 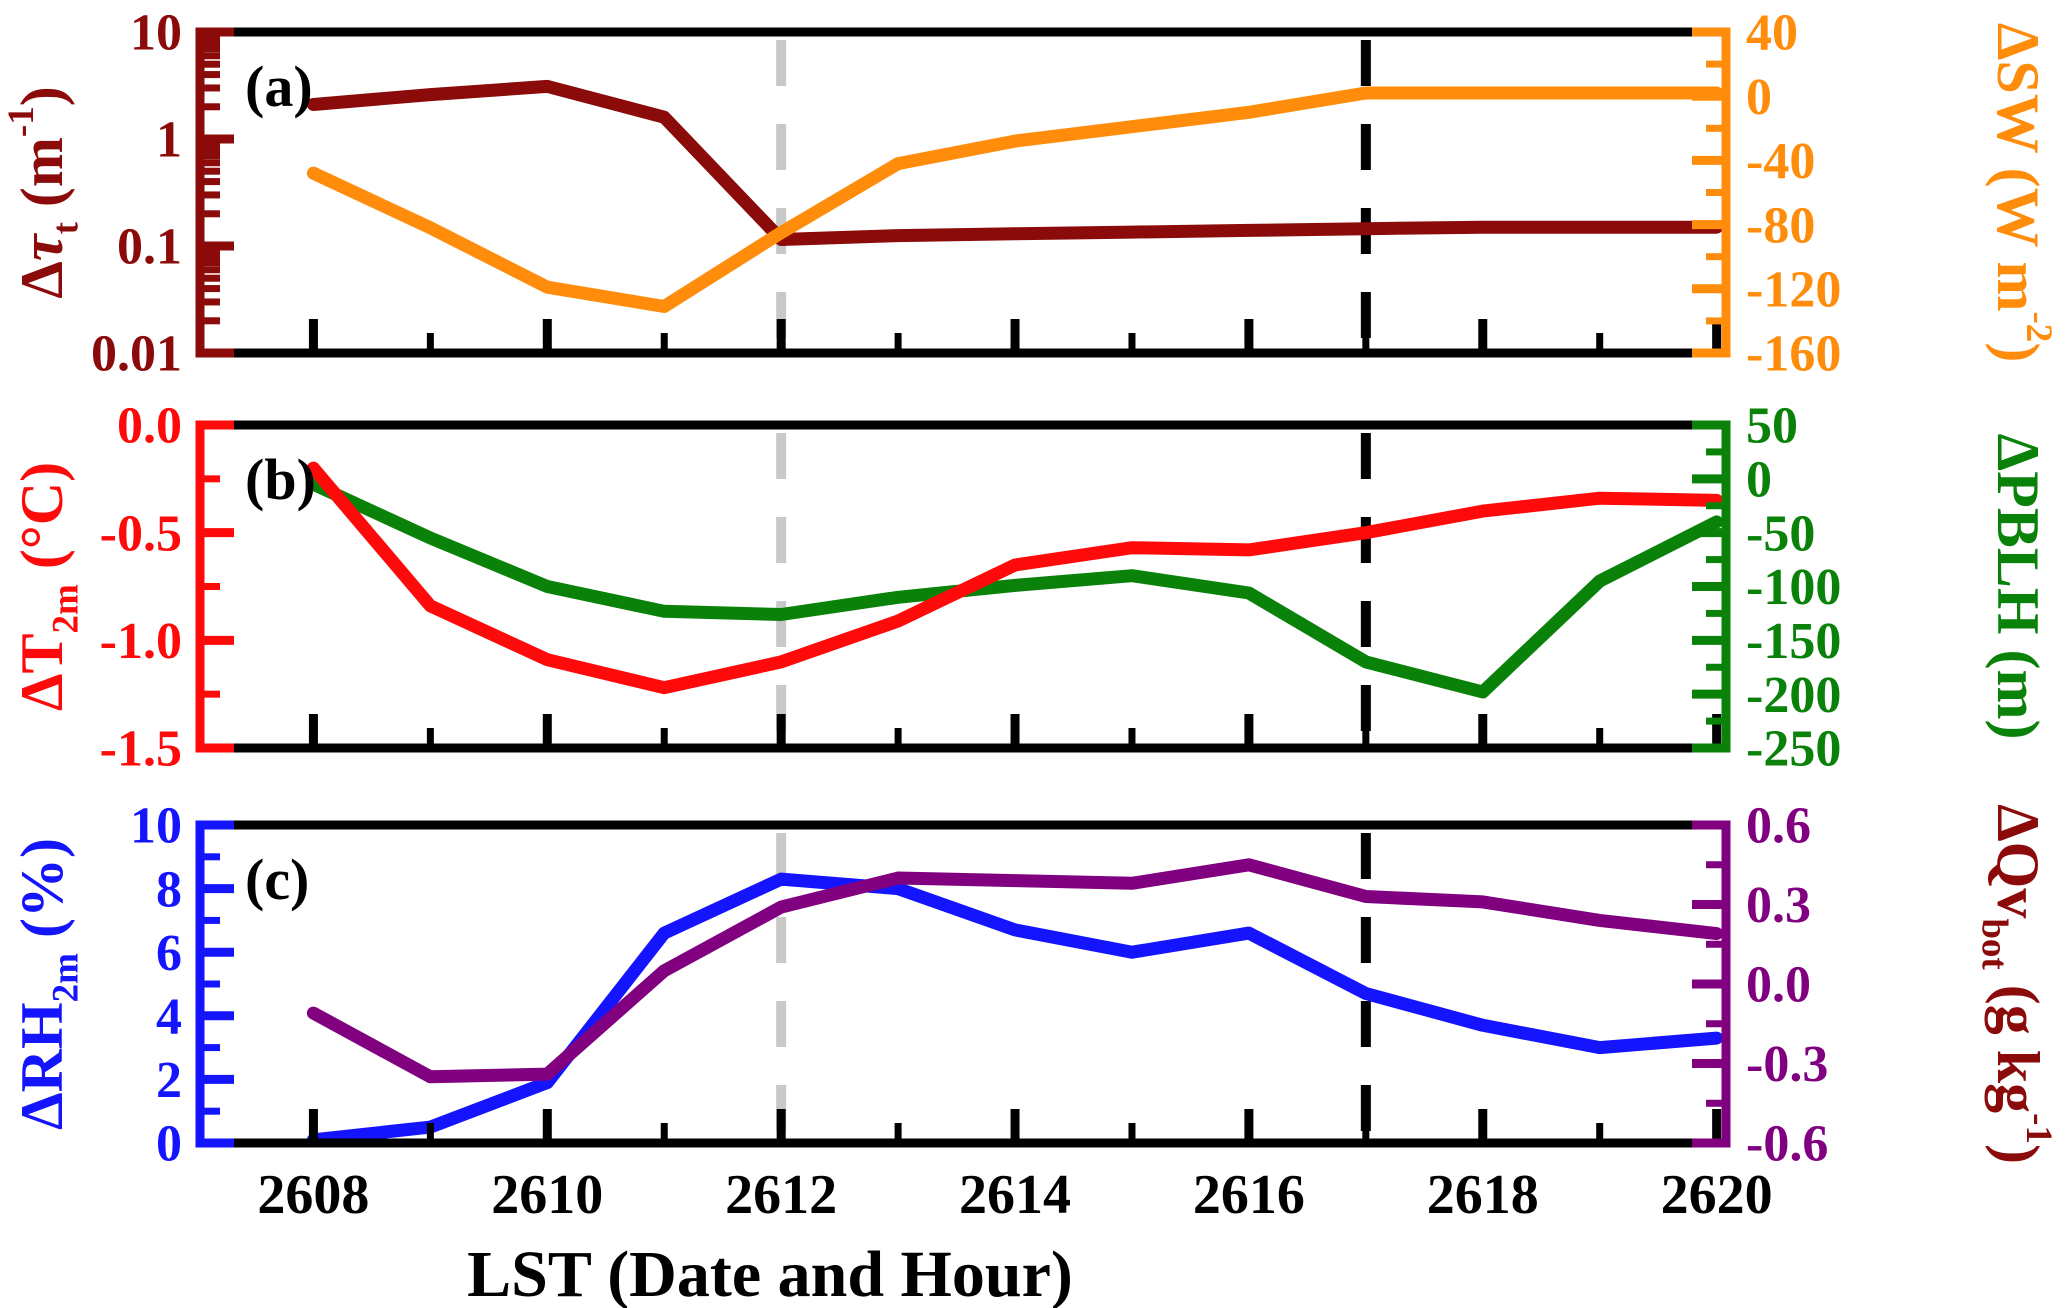 I want to click on series-delta-t2m-line, so click(x=1015, y=578).